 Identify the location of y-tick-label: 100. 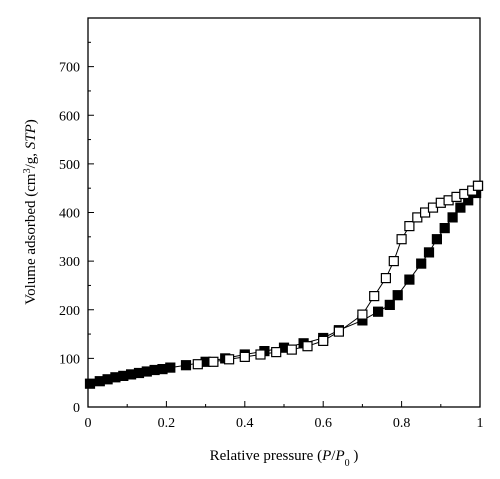
(69, 359).